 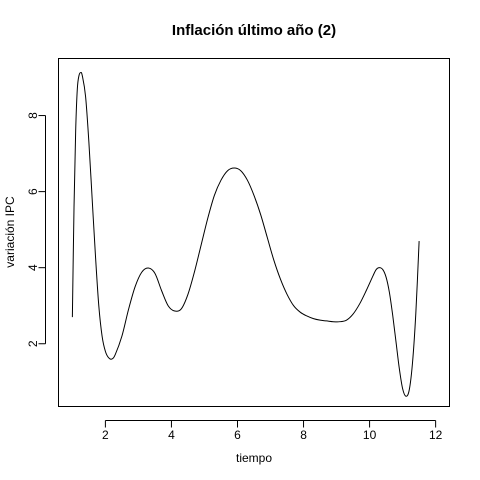 I want to click on y-axis-label: variación IPC, so click(x=10, y=232).